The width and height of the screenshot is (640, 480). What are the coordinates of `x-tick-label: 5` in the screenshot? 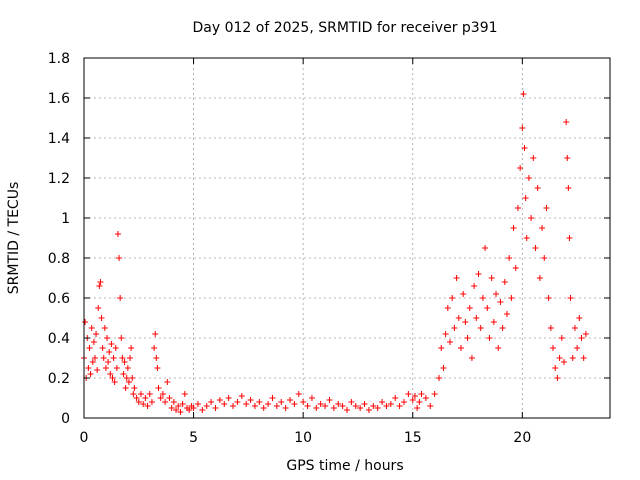 It's located at (193, 438).